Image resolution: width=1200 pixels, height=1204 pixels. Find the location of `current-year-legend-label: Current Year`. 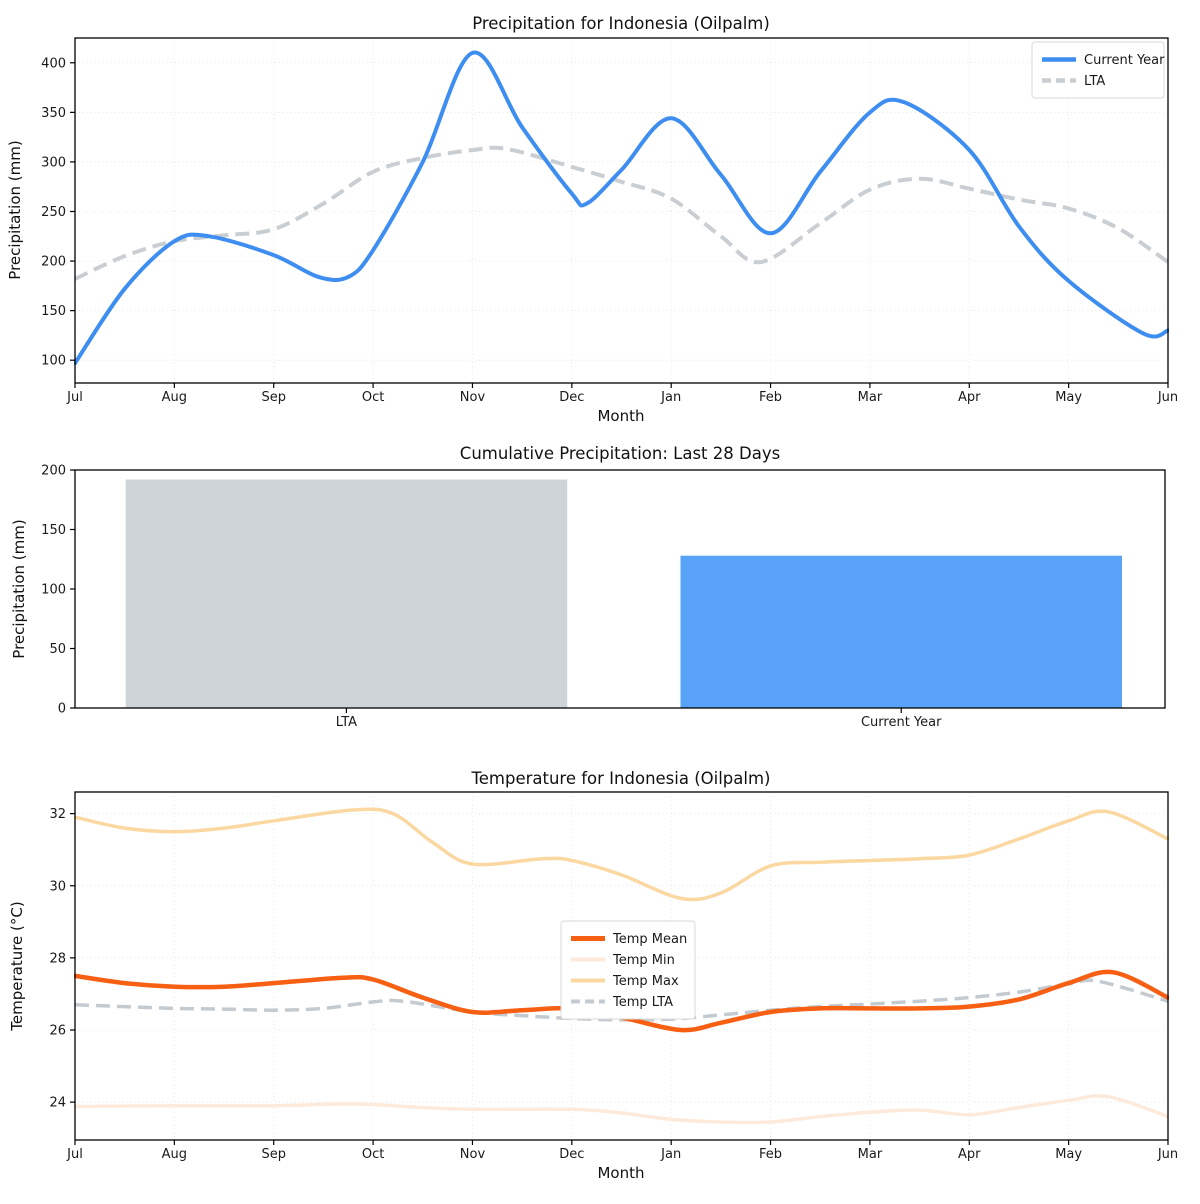

current-year-legend-label: Current Year is located at coordinates (1124, 60).